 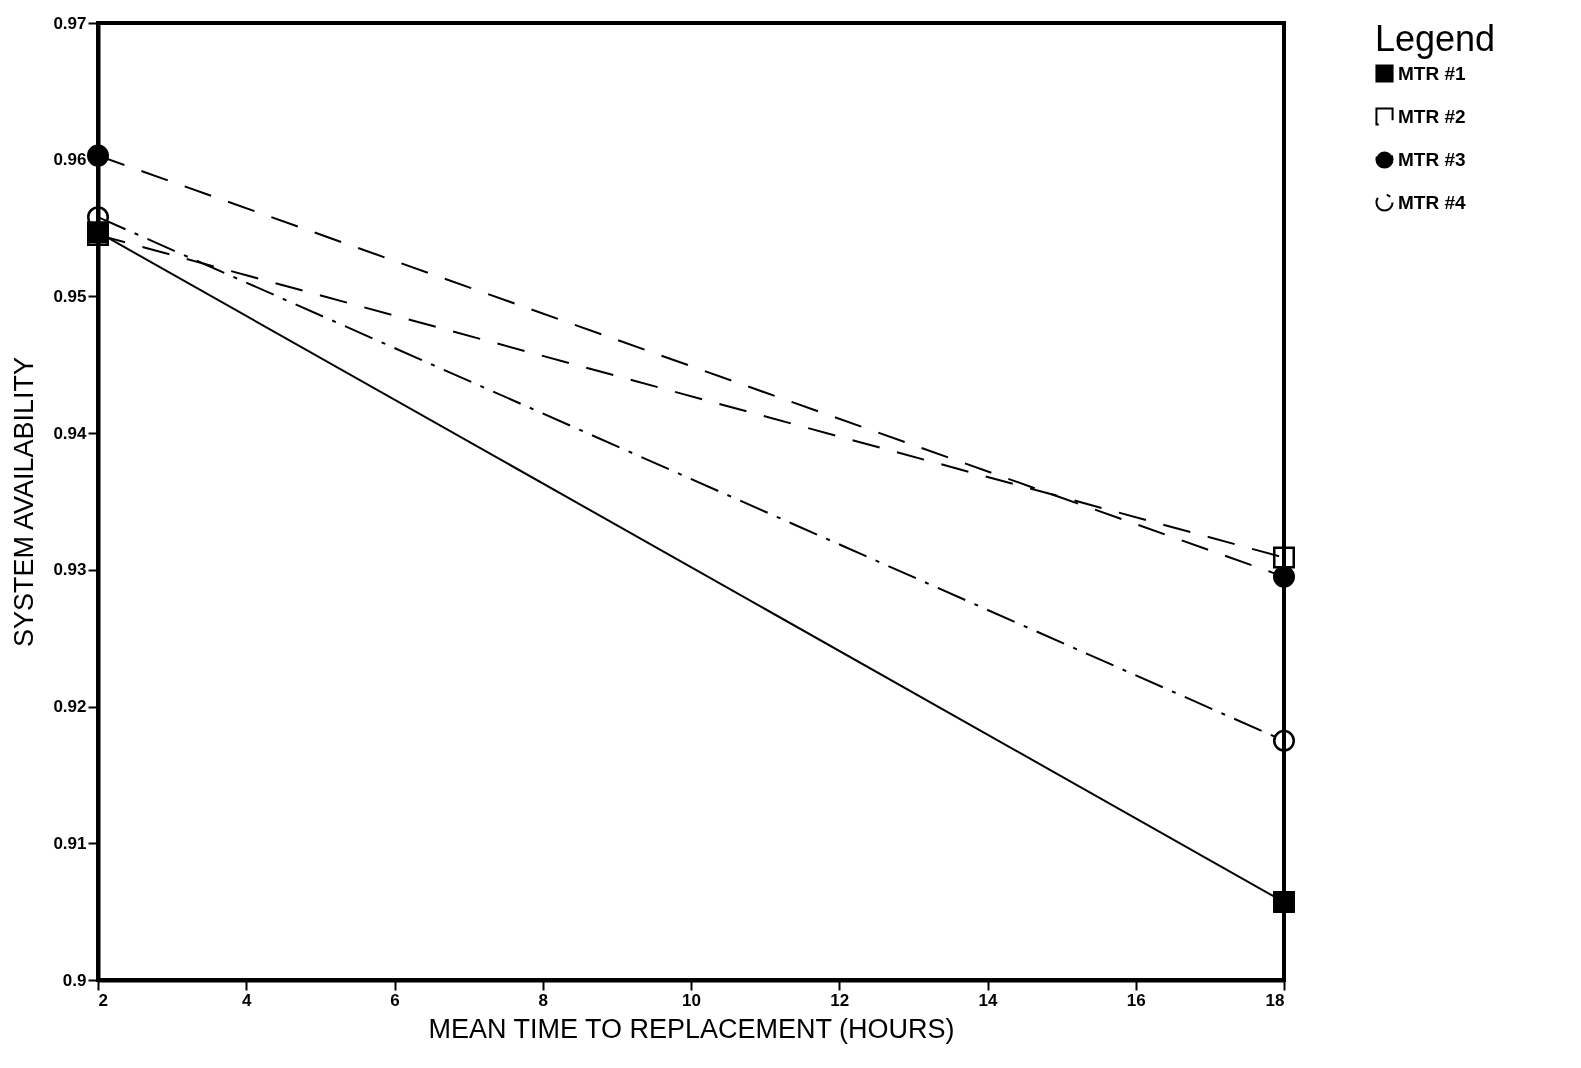 I want to click on legend-label: MTR #1, so click(x=1432, y=73).